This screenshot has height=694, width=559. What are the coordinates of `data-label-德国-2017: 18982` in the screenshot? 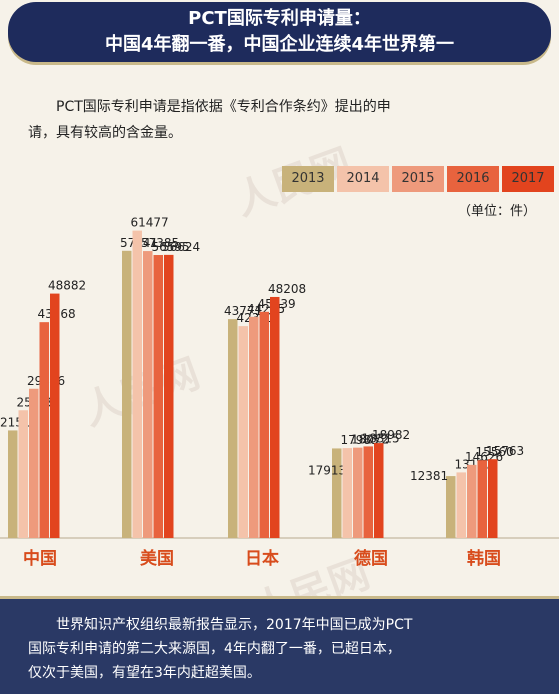 It's located at (391, 435).